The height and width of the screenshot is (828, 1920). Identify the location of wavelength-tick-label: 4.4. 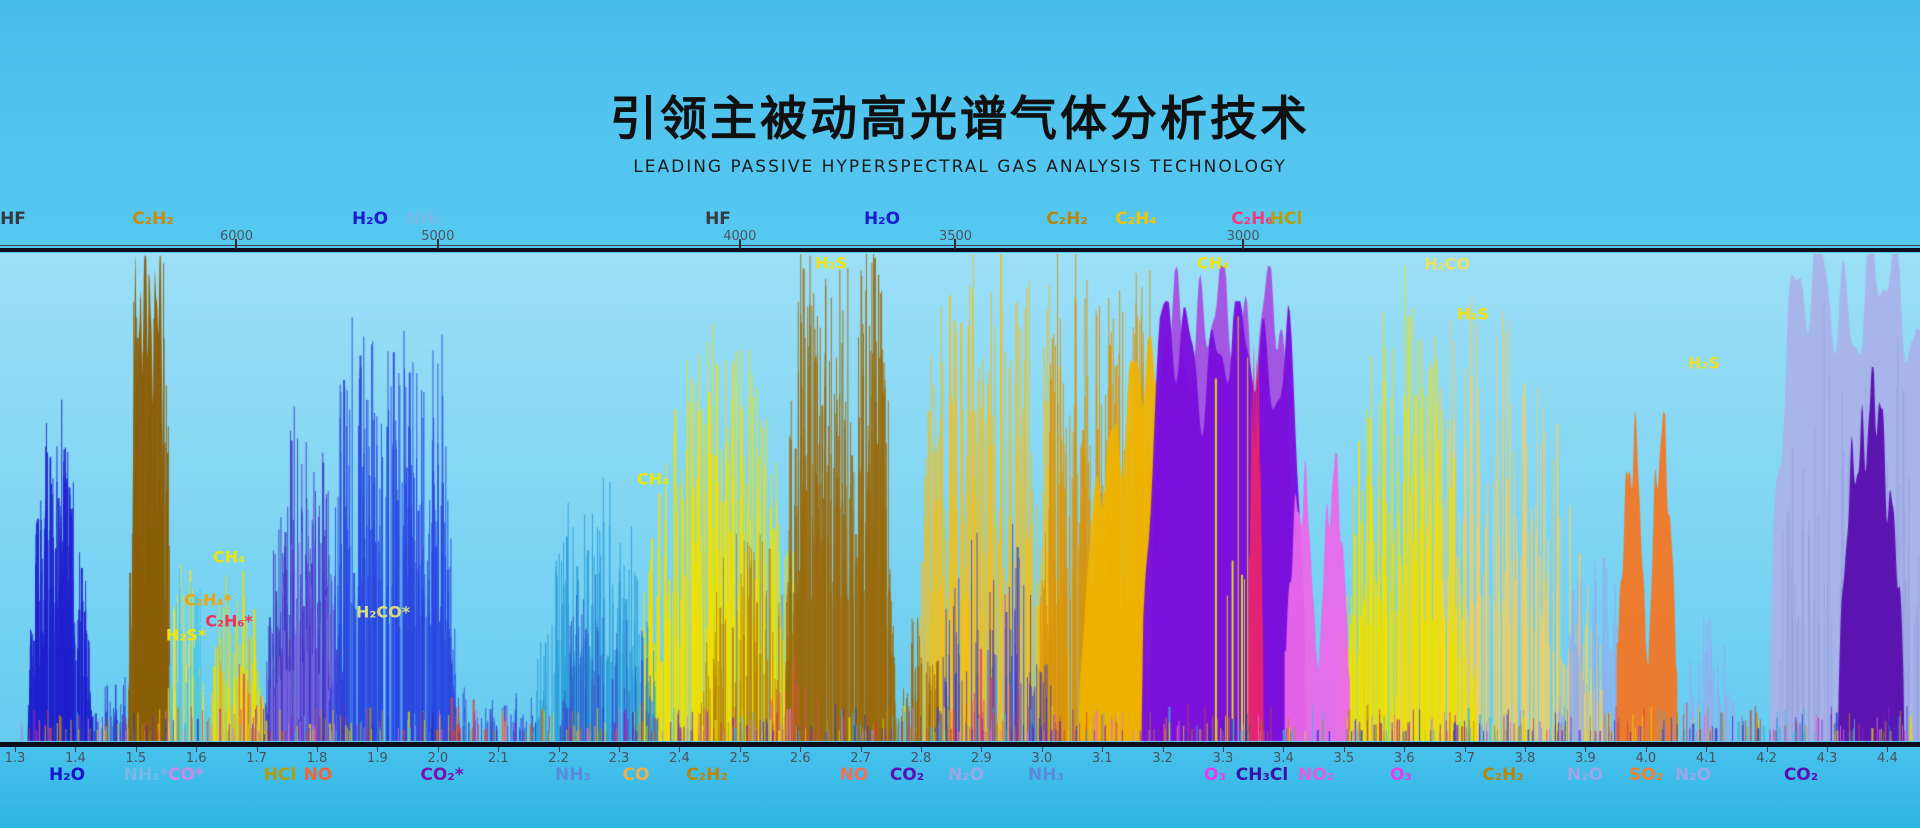
(1887, 758).